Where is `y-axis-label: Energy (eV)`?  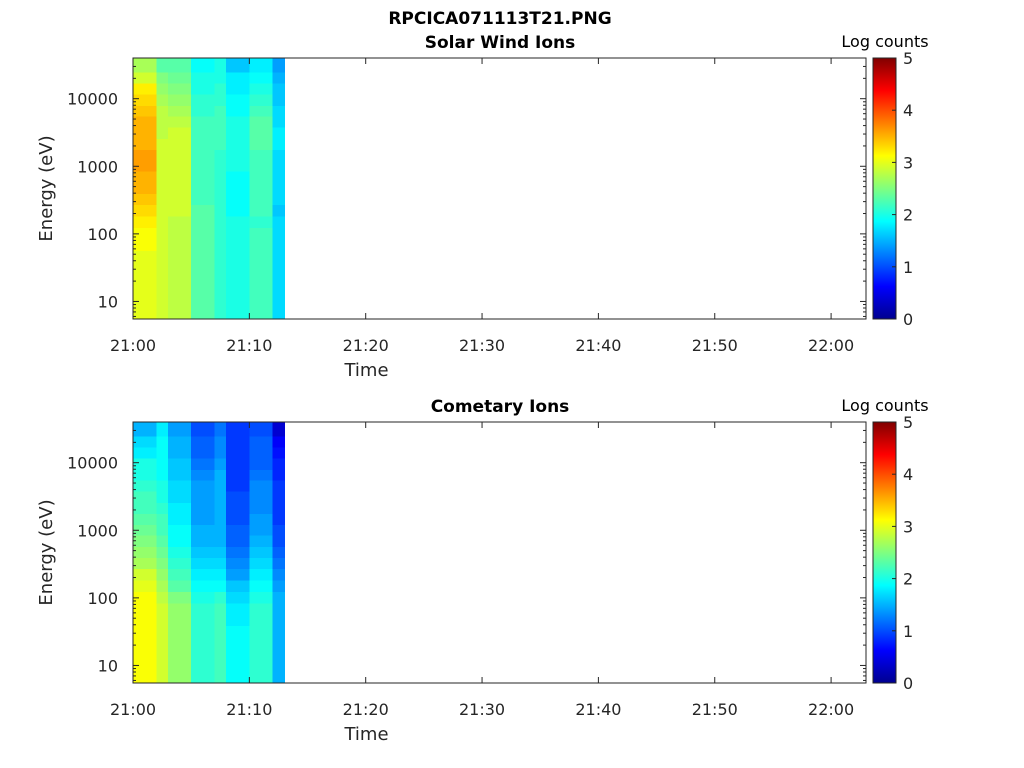
y-axis-label: Energy (eV) is located at coordinates (46, 552).